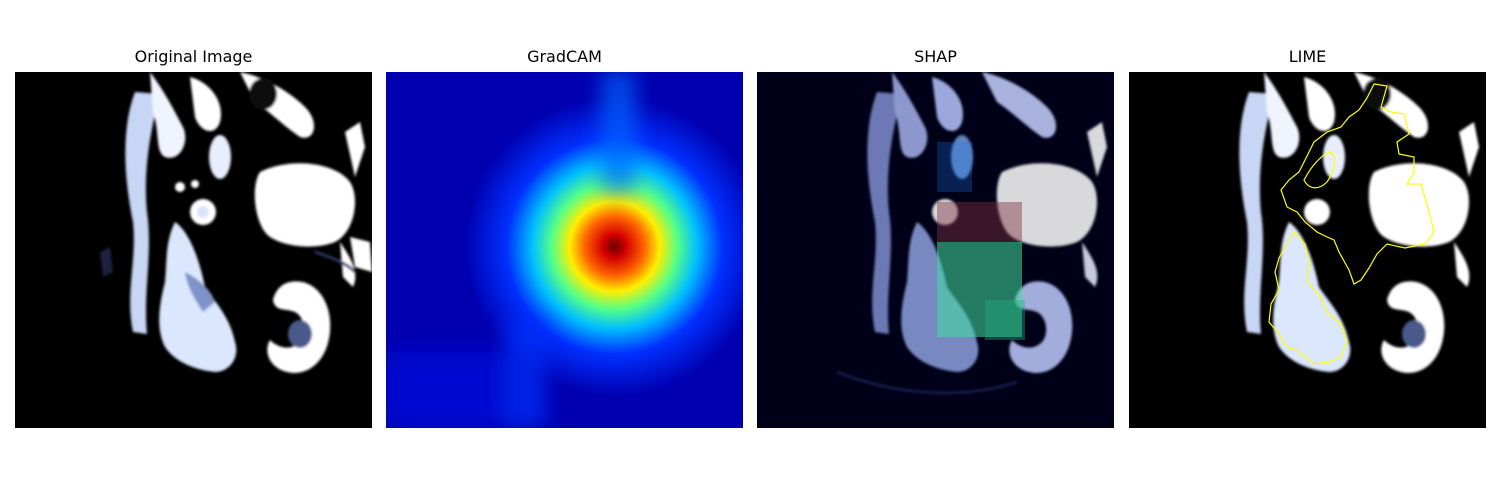 Image resolution: width=1500 pixels, height=500 pixels. Describe the element at coordinates (979, 289) in the screenshot. I see `shap-positive-region` at that location.